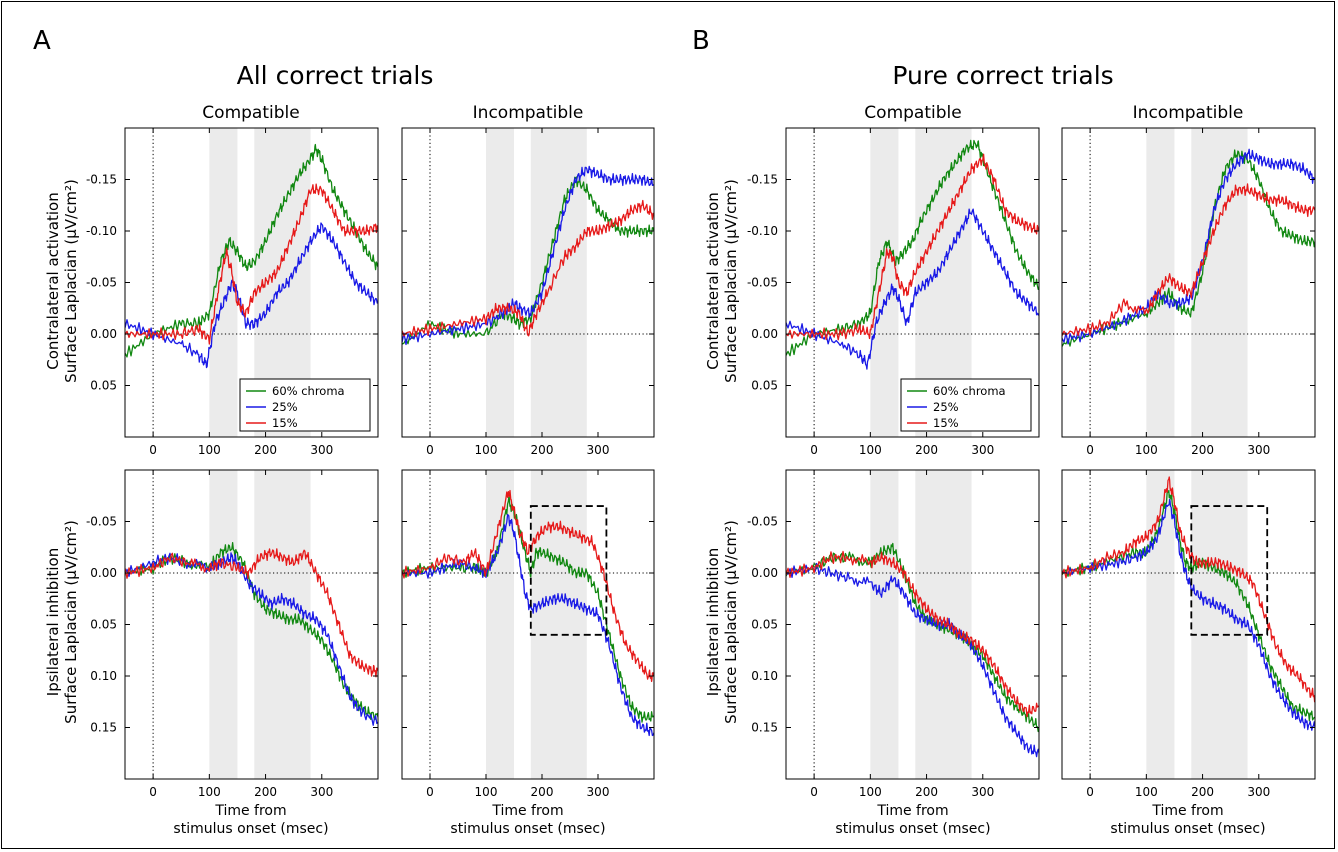 The height and width of the screenshot is (852, 1338). What do you see at coordinates (250, 811) in the screenshot?
I see `xlabel-line1-a-compatible: Time from` at bounding box center [250, 811].